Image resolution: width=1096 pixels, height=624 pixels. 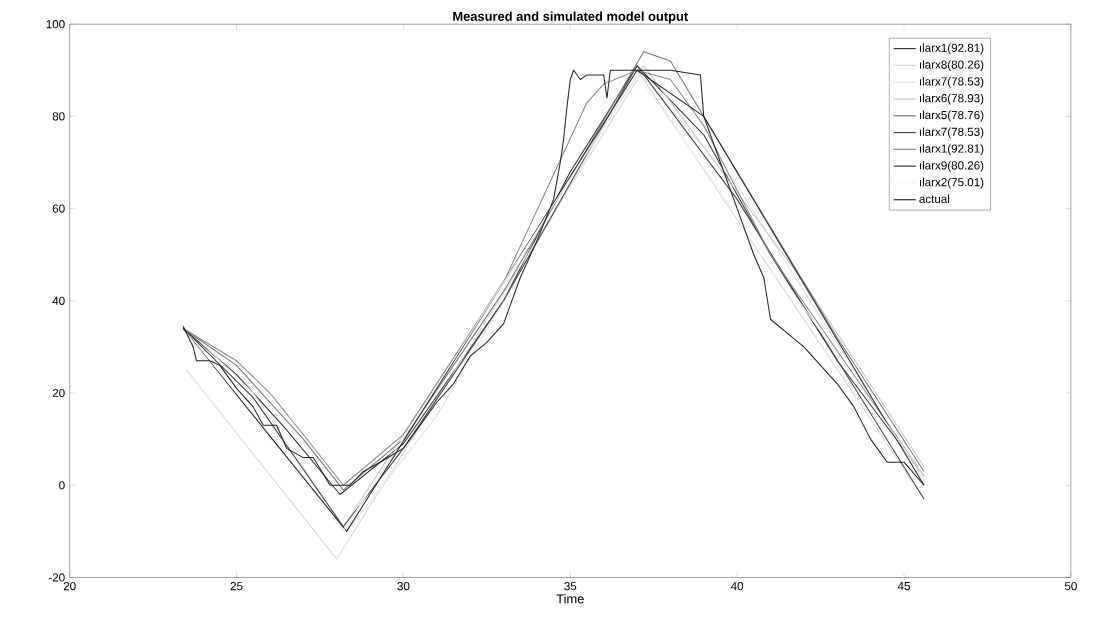 I want to click on x-axis-title: Time, so click(x=570, y=598).